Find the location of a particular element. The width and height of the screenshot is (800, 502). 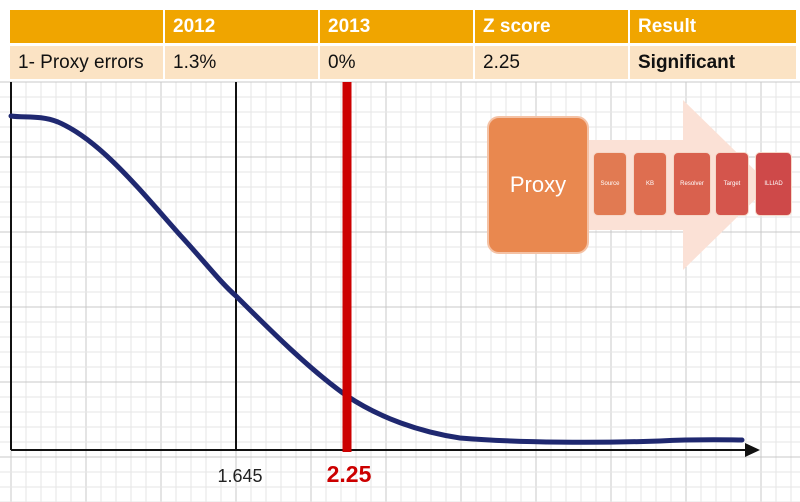

value-2012: 1.3% is located at coordinates (241, 61).